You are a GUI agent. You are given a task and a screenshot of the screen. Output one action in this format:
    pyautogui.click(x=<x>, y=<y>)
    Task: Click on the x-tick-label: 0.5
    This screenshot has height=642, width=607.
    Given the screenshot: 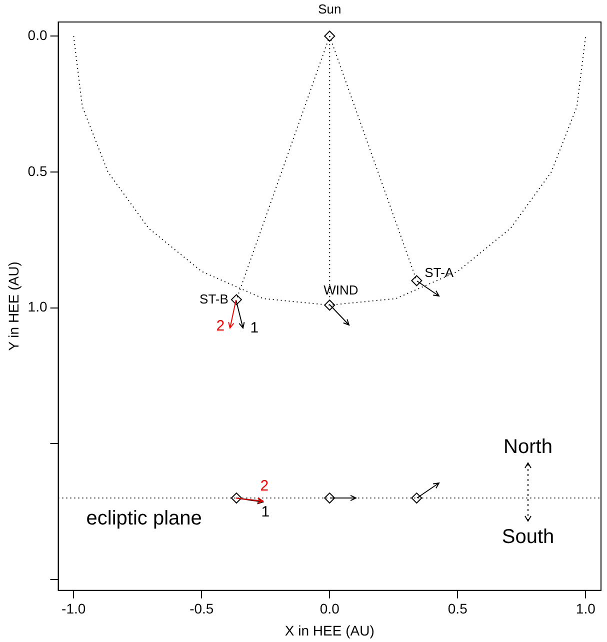 What is the action you would take?
    pyautogui.click(x=458, y=608)
    